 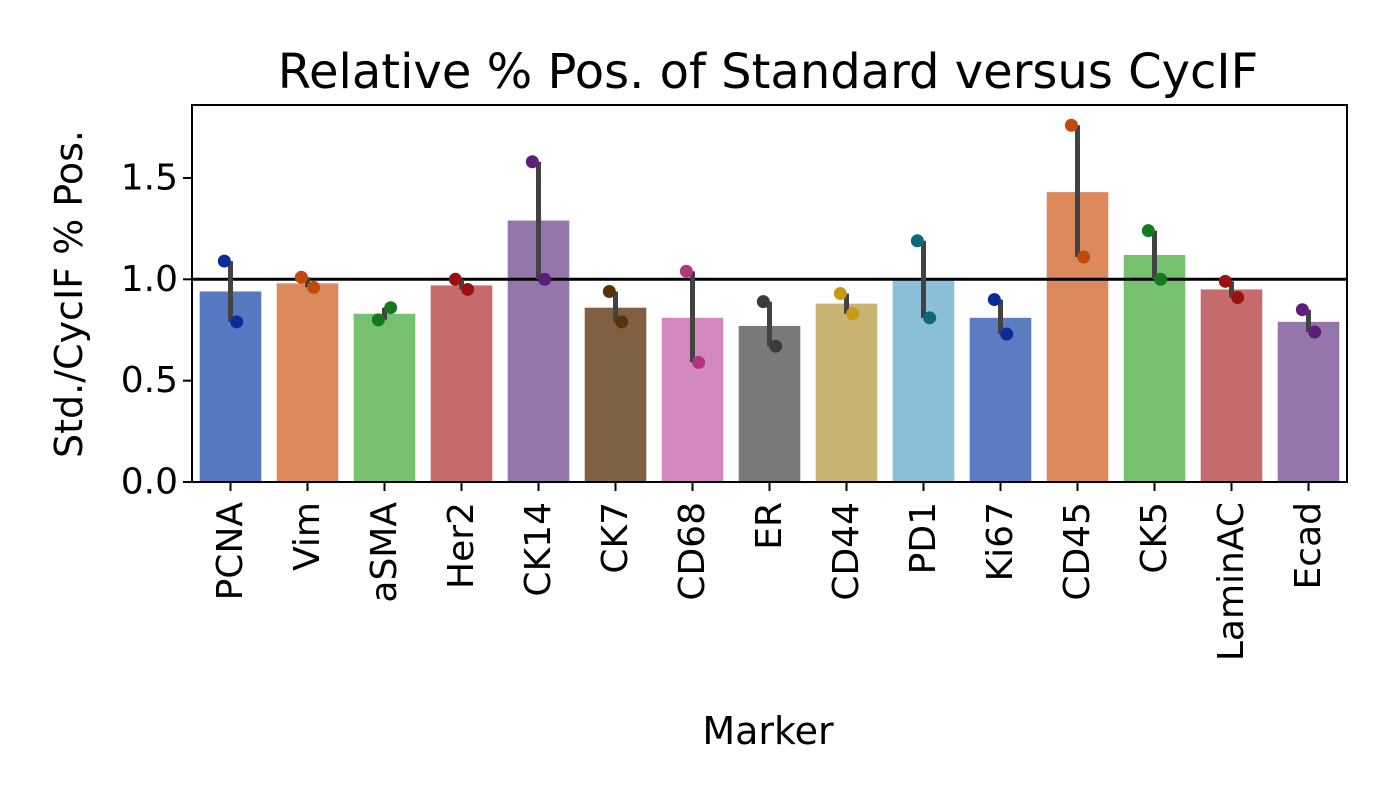 What do you see at coordinates (768, 72) in the screenshot?
I see `chart-title: Relative % Pos. of Standard versus CycIF` at bounding box center [768, 72].